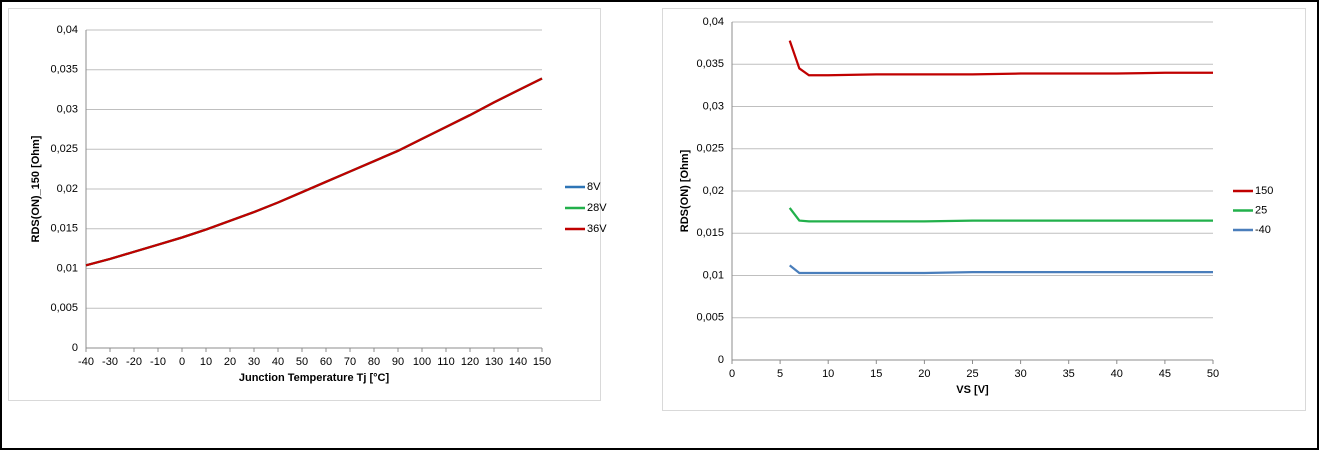 The width and height of the screenshot is (1328, 450). I want to click on x-tick-label: 5, so click(780, 374).